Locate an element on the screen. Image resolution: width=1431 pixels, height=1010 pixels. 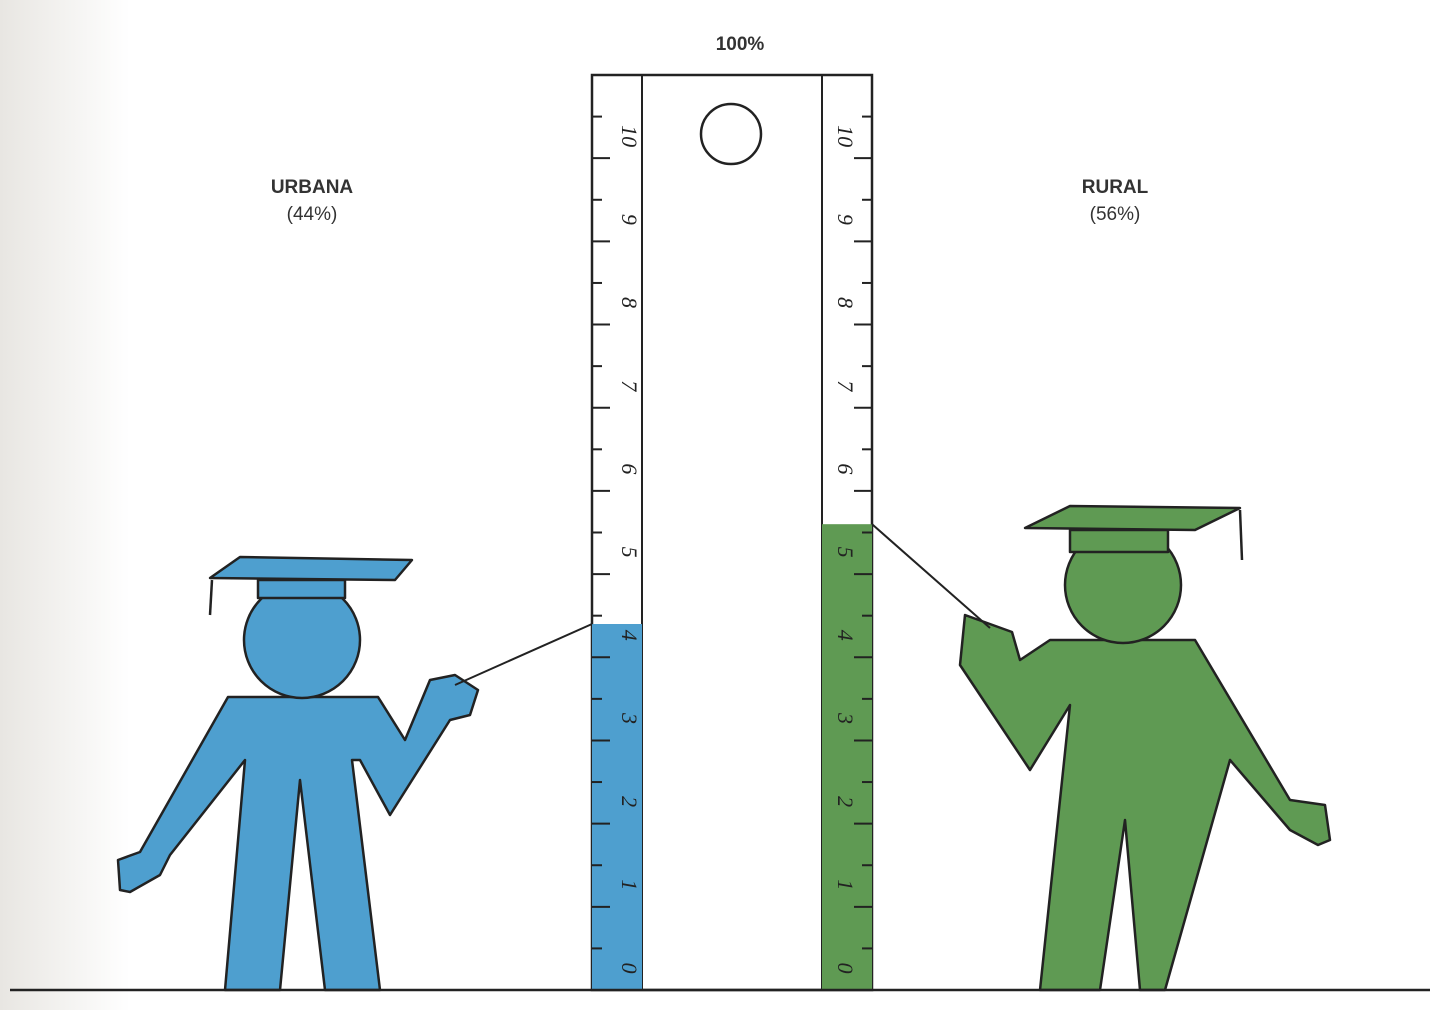
urban-figure is located at coordinates (298, 773).